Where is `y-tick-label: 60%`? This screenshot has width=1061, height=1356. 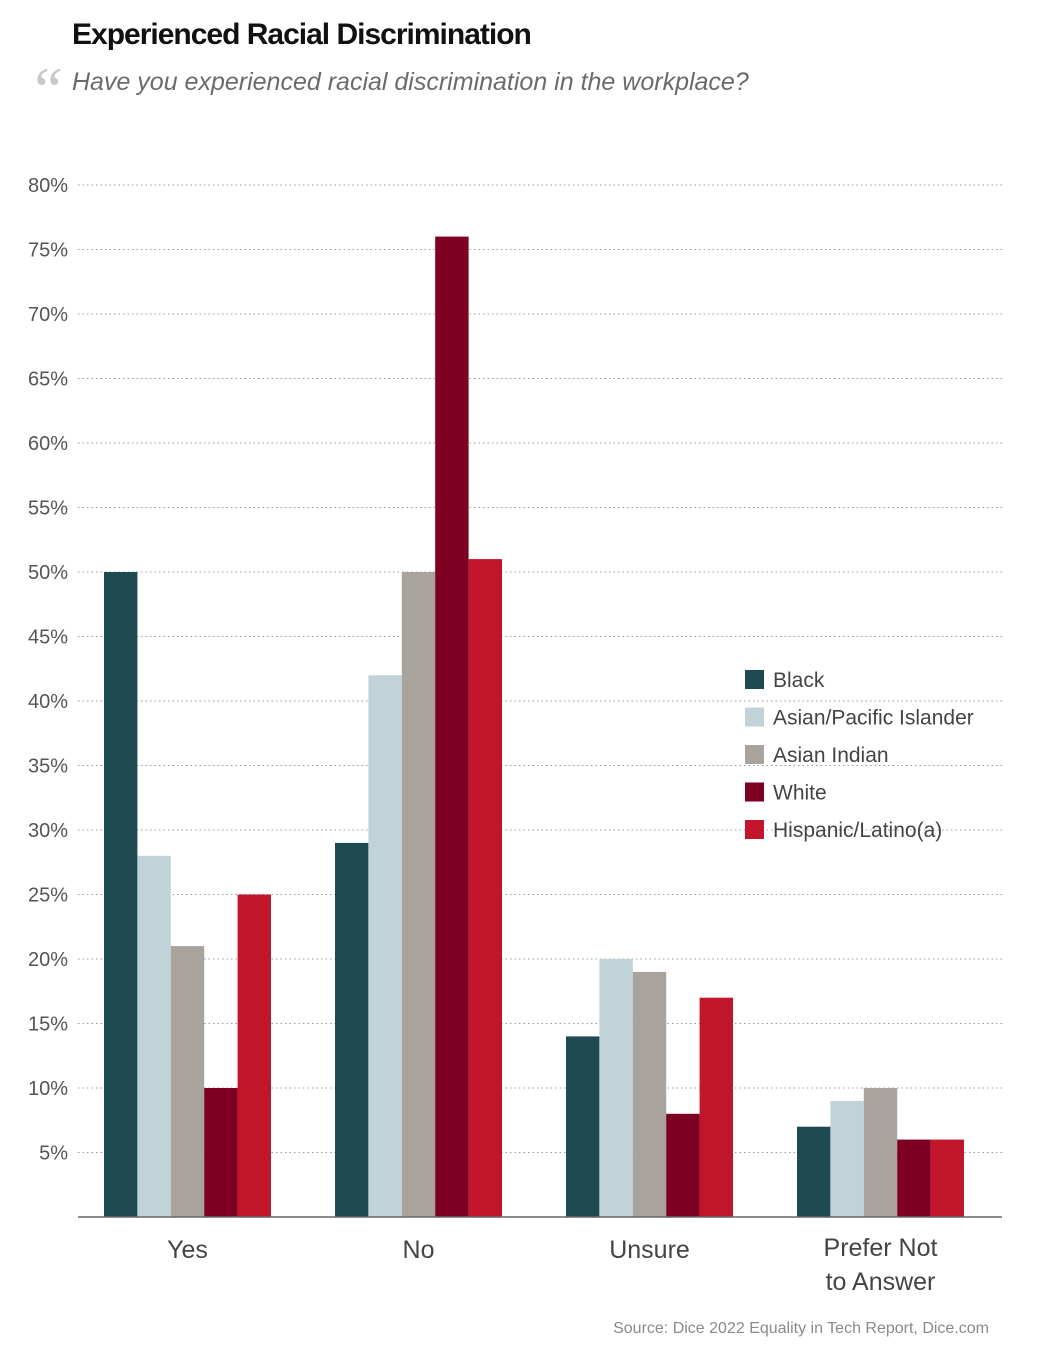 y-tick-label: 60% is located at coordinates (48, 444).